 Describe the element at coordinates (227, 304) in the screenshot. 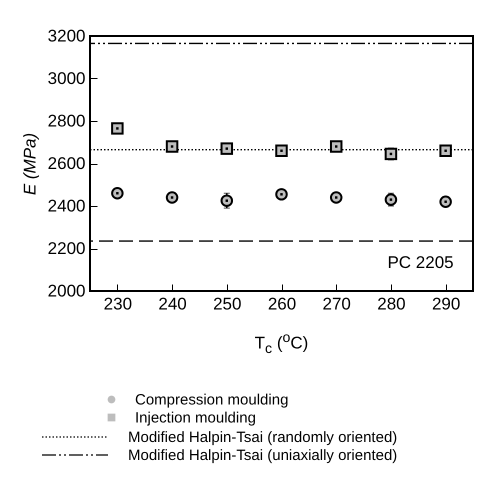

I see `x-tick-label: 250` at that location.